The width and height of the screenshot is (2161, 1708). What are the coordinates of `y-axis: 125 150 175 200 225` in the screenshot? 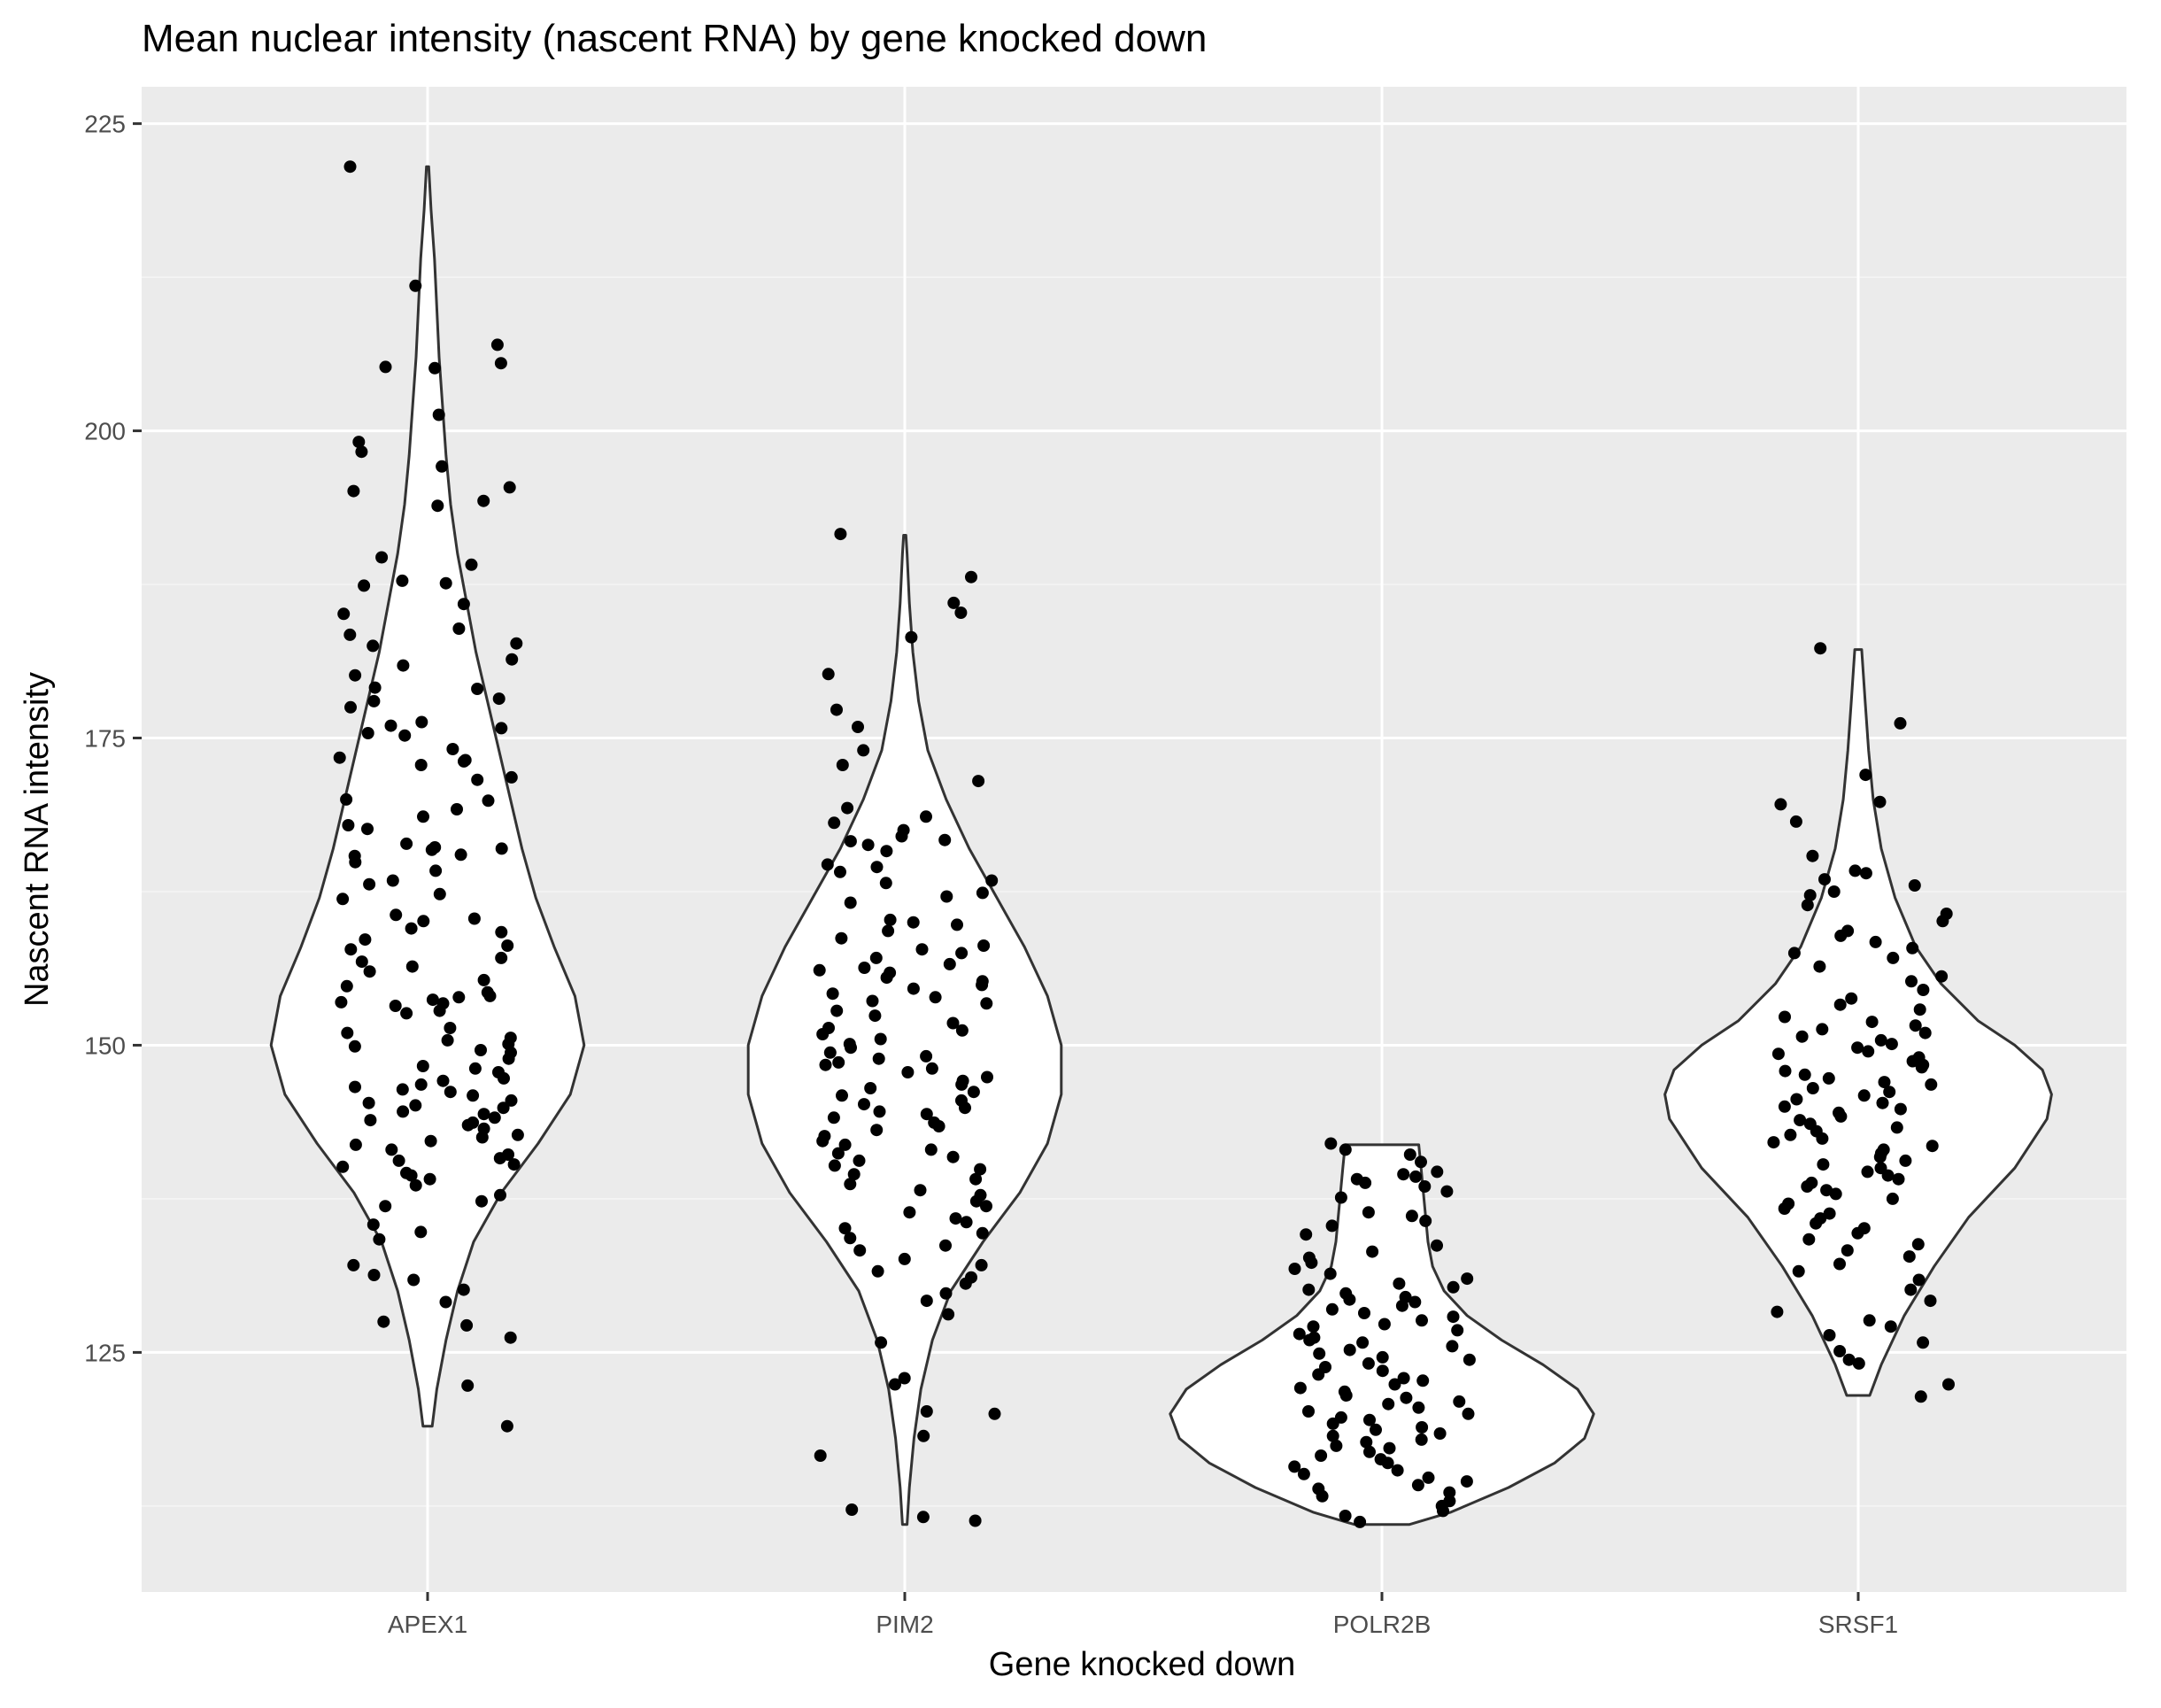 It's located at (113, 739).